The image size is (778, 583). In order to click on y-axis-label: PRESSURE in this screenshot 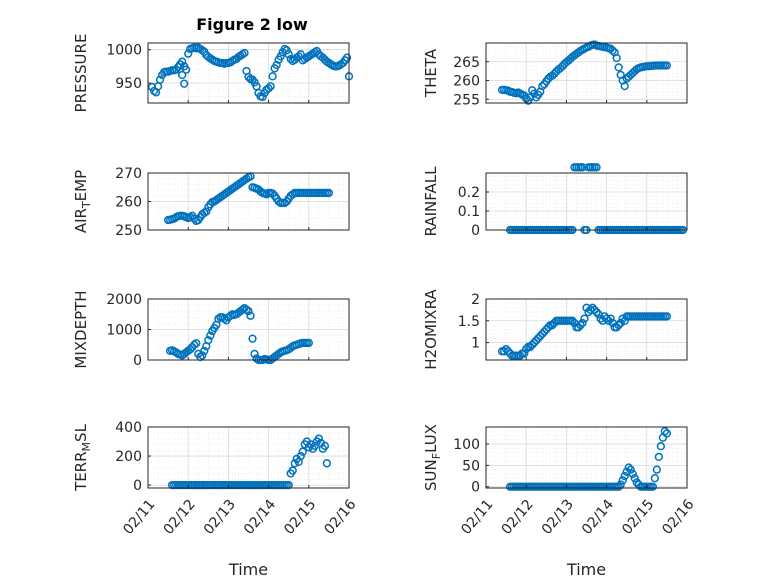, I will do `click(81, 73)`.